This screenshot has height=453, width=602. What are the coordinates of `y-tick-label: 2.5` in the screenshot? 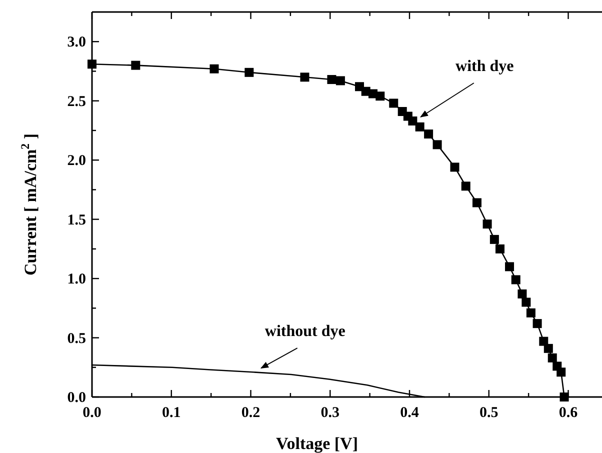 It's located at (76, 102).